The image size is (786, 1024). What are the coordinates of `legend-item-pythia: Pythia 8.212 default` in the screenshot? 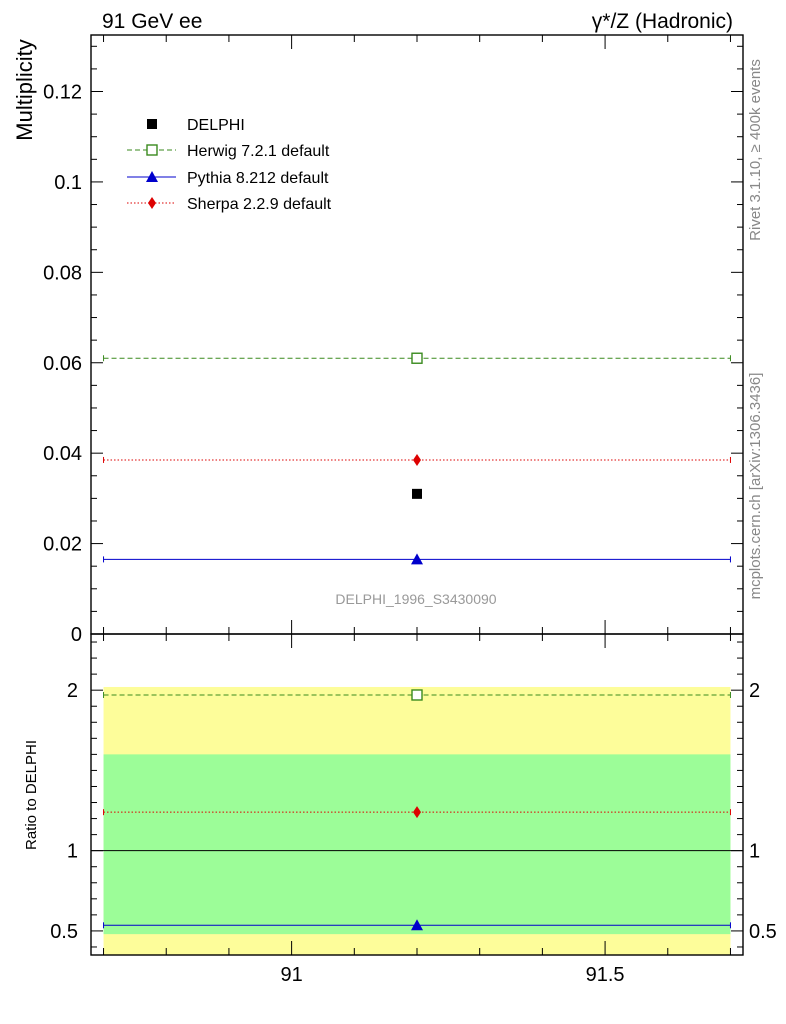 It's located at (228, 178).